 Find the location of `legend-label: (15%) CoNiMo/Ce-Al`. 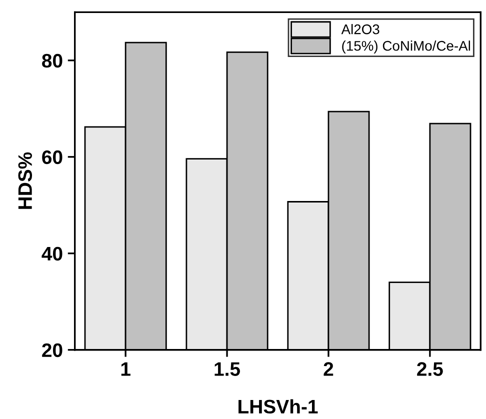

legend-label: (15%) CoNiMo/Ce-Al is located at coordinates (406, 47).